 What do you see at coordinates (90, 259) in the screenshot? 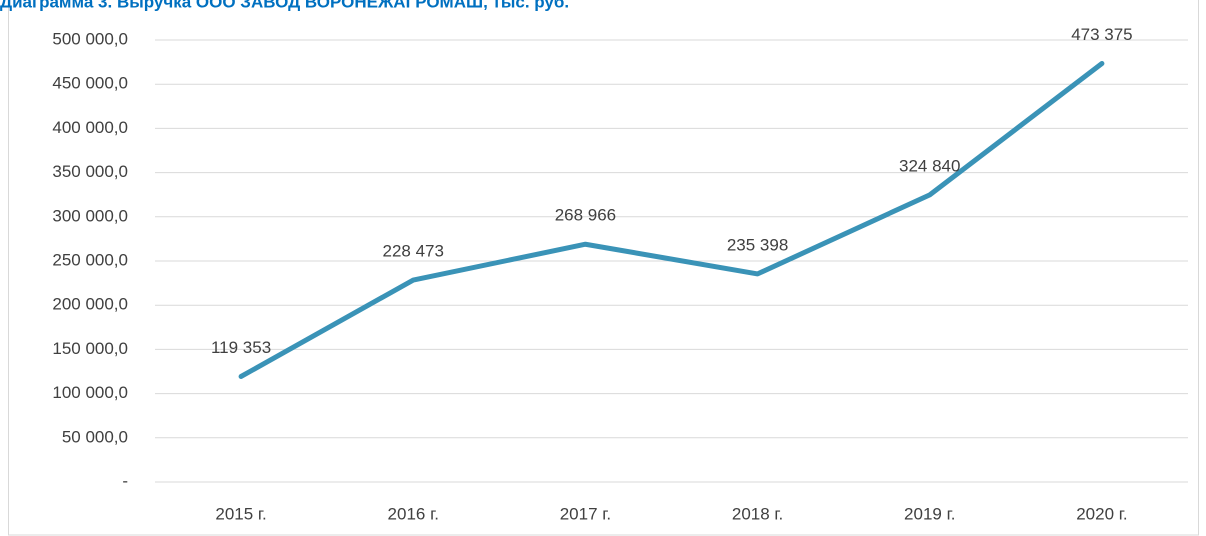
I see `y-tick-label: 250 000,0` at bounding box center [90, 259].